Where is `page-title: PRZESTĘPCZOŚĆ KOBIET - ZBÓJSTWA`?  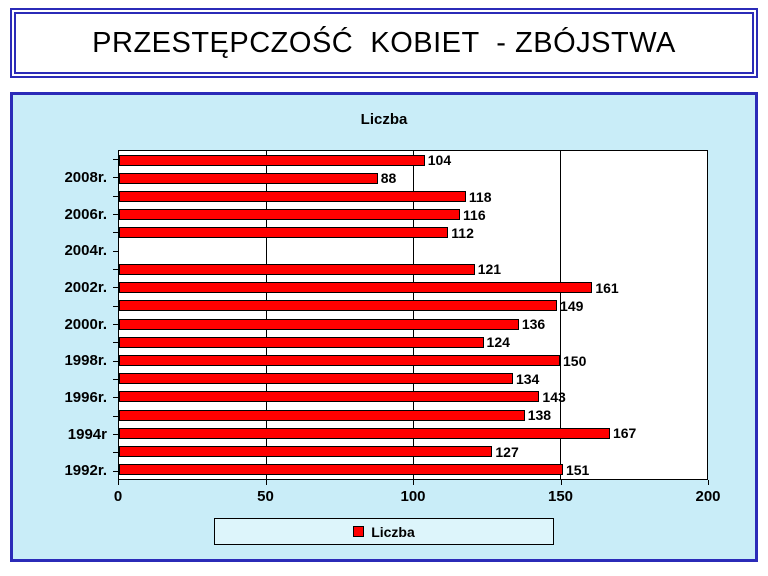 page-title: PRZESTĘPCZOŚĆ KOBIET - ZBÓJSTWA is located at coordinates (384, 43).